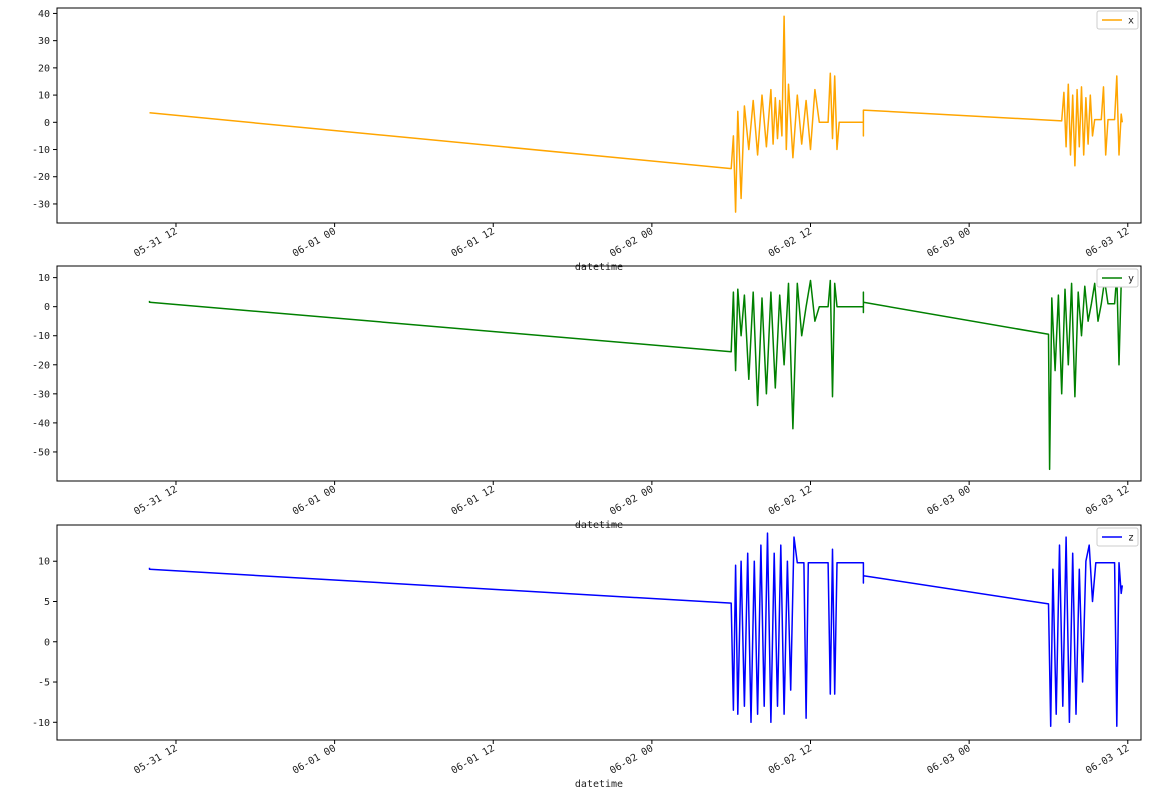 The image size is (1152, 796). Describe the element at coordinates (44, 41) in the screenshot. I see `y-tick-label: 30` at that location.